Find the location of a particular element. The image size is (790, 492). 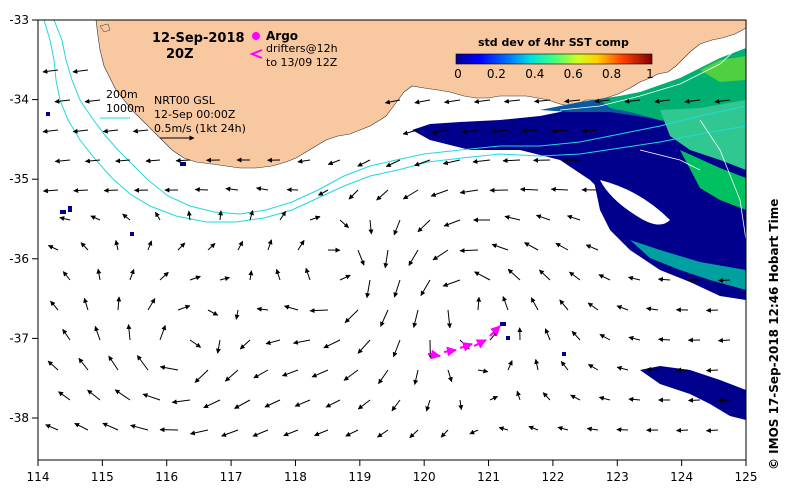

y-tick-label: -35 is located at coordinates (19, 179).